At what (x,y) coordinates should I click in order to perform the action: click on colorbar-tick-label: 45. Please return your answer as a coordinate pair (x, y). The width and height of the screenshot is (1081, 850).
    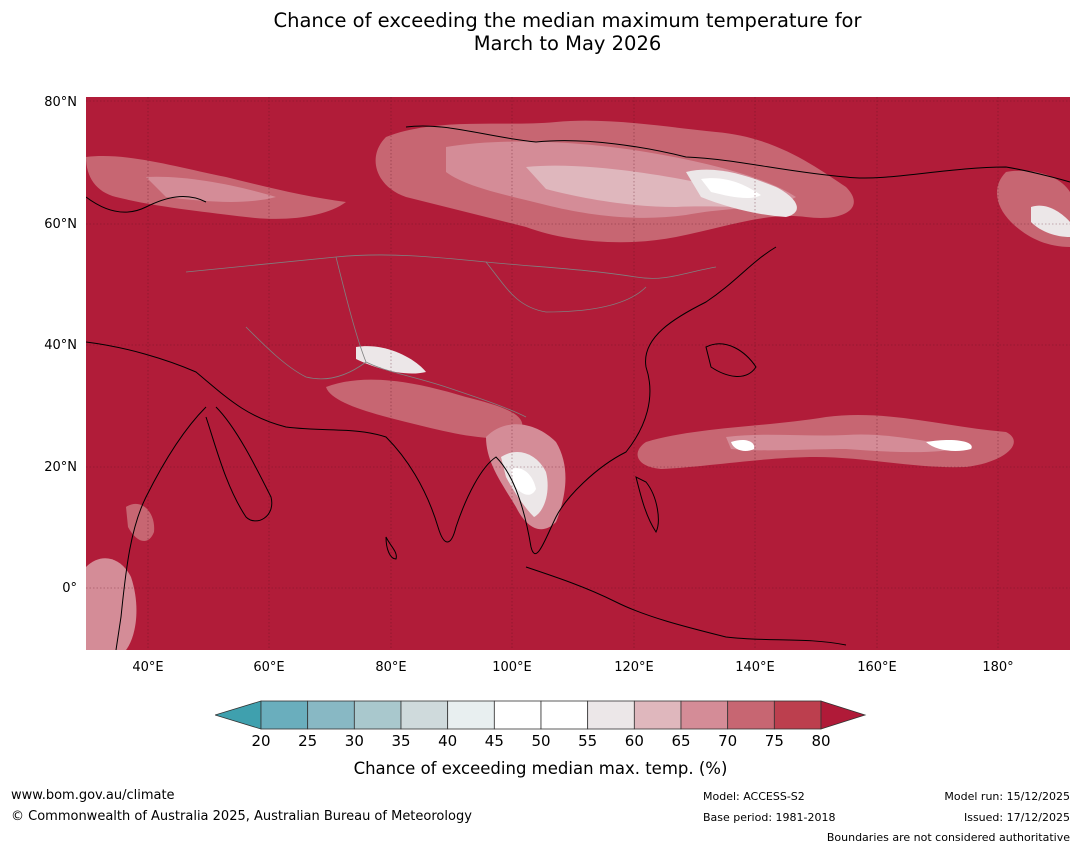
    Looking at the image, I should click on (494, 741).